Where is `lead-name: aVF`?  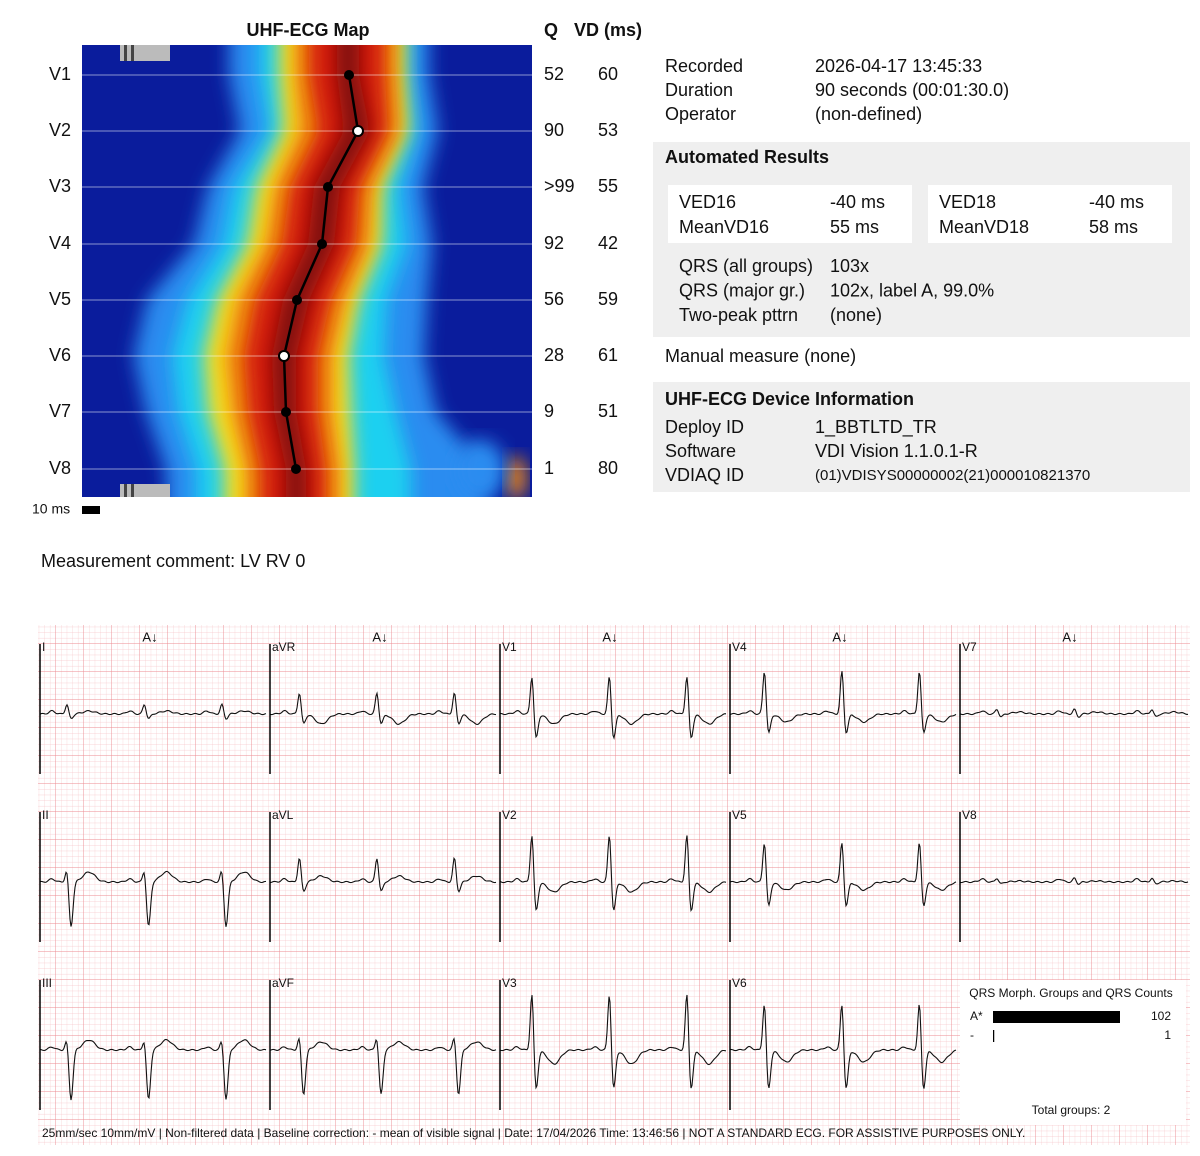 lead-name: aVF is located at coordinates (283, 983).